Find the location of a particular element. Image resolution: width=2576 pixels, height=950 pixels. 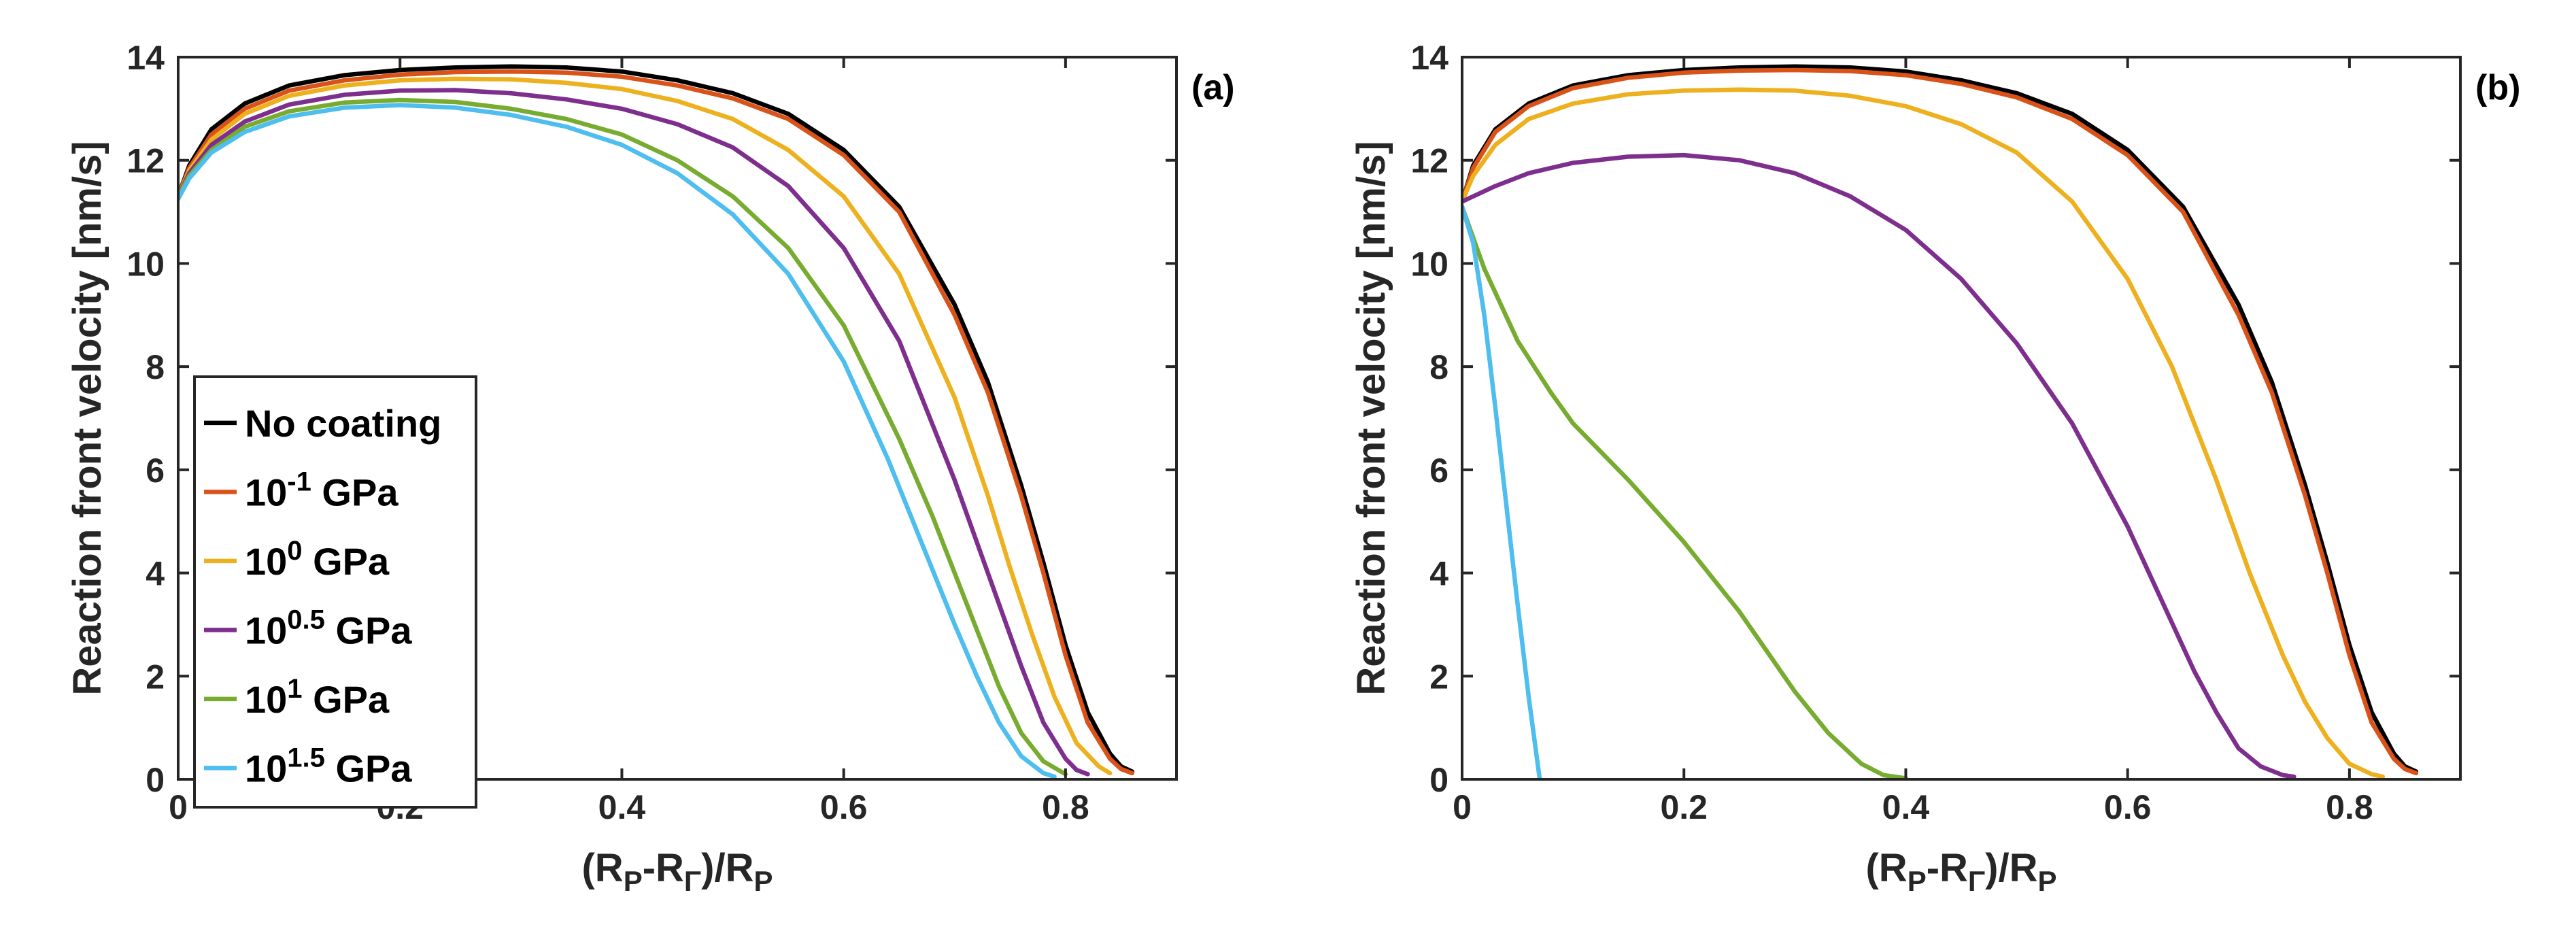

legend-entry: 101.5 GPa is located at coordinates (328, 766).